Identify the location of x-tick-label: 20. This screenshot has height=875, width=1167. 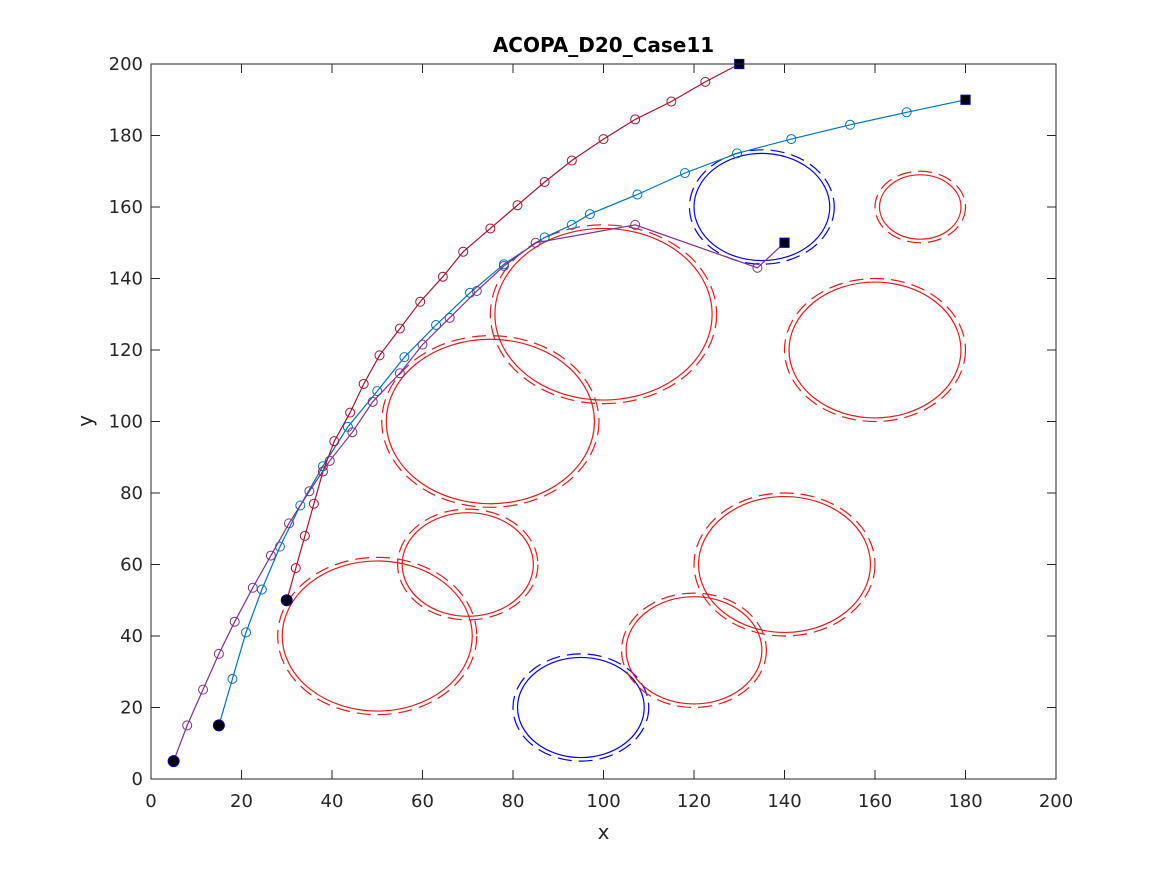
(241, 801).